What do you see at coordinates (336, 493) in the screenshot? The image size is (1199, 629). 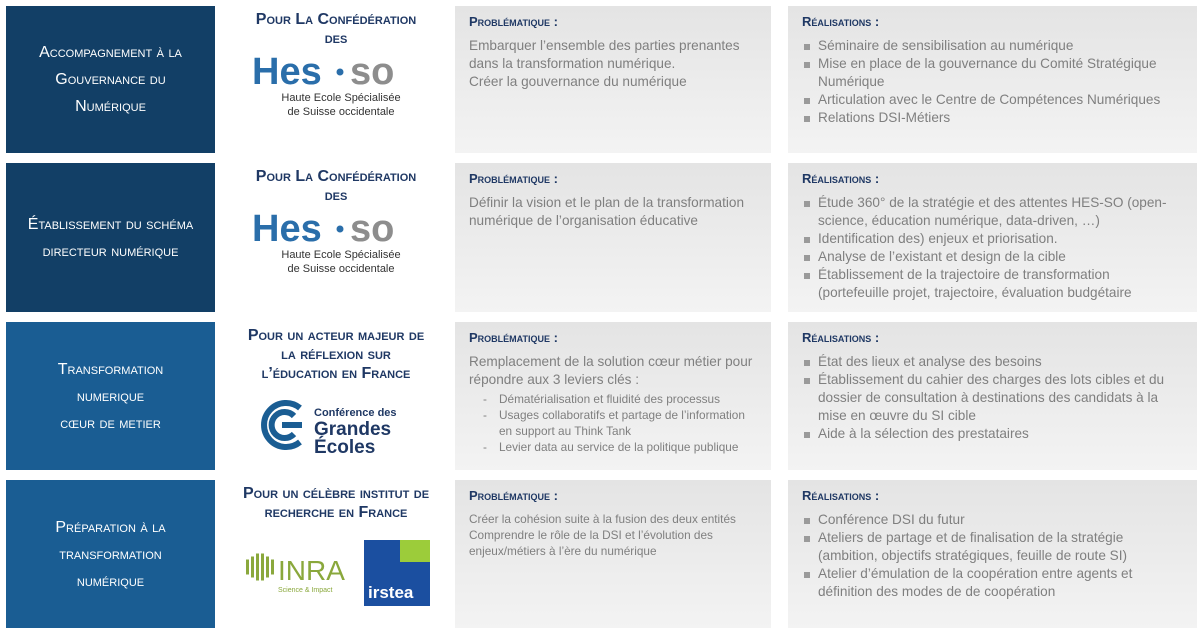 I see `client-line: Pour un célèbre institut de` at bounding box center [336, 493].